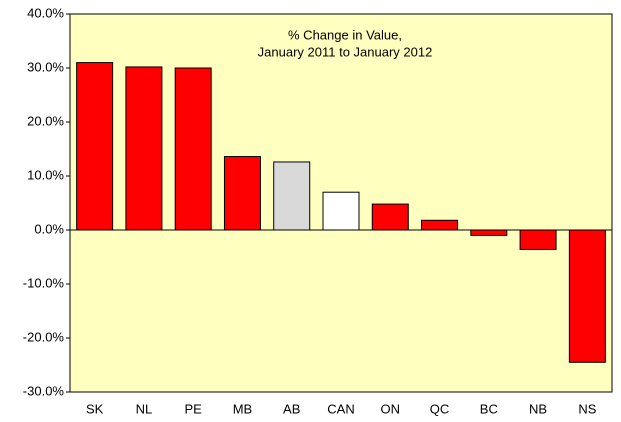  What do you see at coordinates (291, 408) in the screenshot?
I see `x-tick-label: AB` at bounding box center [291, 408].